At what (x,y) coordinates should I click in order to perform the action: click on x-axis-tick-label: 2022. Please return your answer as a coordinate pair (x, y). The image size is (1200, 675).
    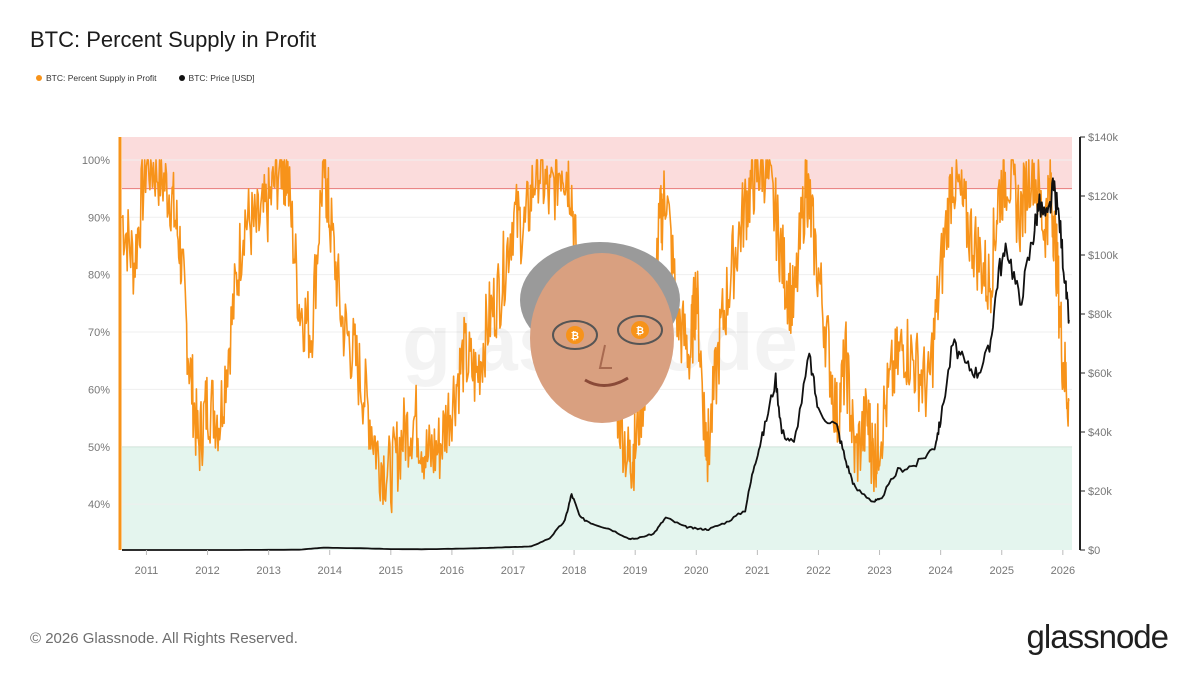
    Looking at the image, I should click on (818, 571).